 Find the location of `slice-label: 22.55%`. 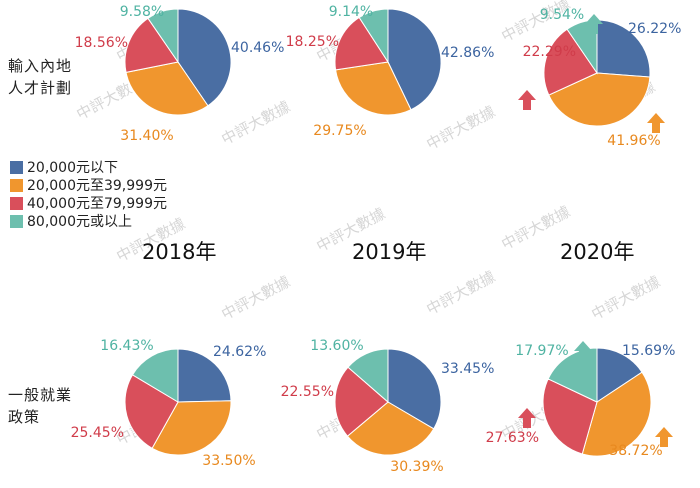

slice-label: 22.55% is located at coordinates (307, 392).